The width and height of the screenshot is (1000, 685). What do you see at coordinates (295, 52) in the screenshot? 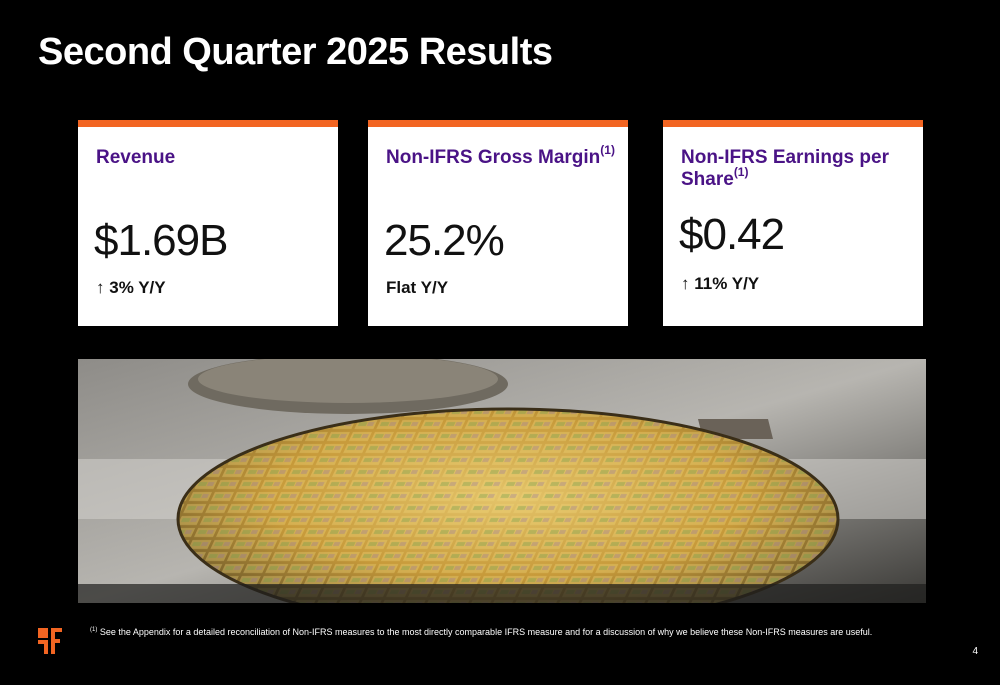
I see `page-title: Second Quarter 2025 Results` at bounding box center [295, 52].